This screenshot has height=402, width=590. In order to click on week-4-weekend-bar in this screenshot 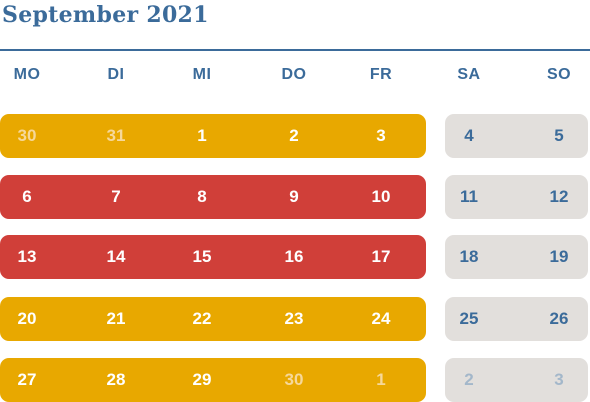, I will do `click(516, 319)`.